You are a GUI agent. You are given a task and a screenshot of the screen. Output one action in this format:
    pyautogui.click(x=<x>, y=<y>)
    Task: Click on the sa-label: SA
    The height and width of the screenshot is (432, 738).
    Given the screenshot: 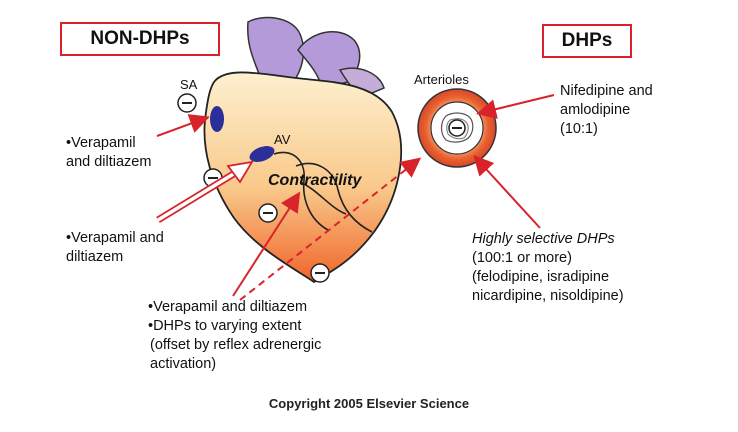 What is the action you would take?
    pyautogui.click(x=189, y=84)
    